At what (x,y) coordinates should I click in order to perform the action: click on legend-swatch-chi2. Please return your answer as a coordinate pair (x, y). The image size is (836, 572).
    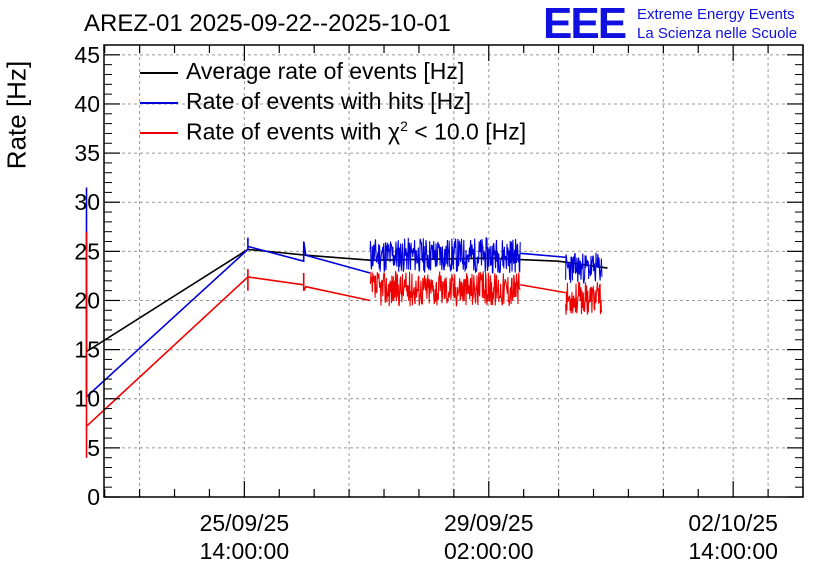
    Looking at the image, I should click on (159, 133).